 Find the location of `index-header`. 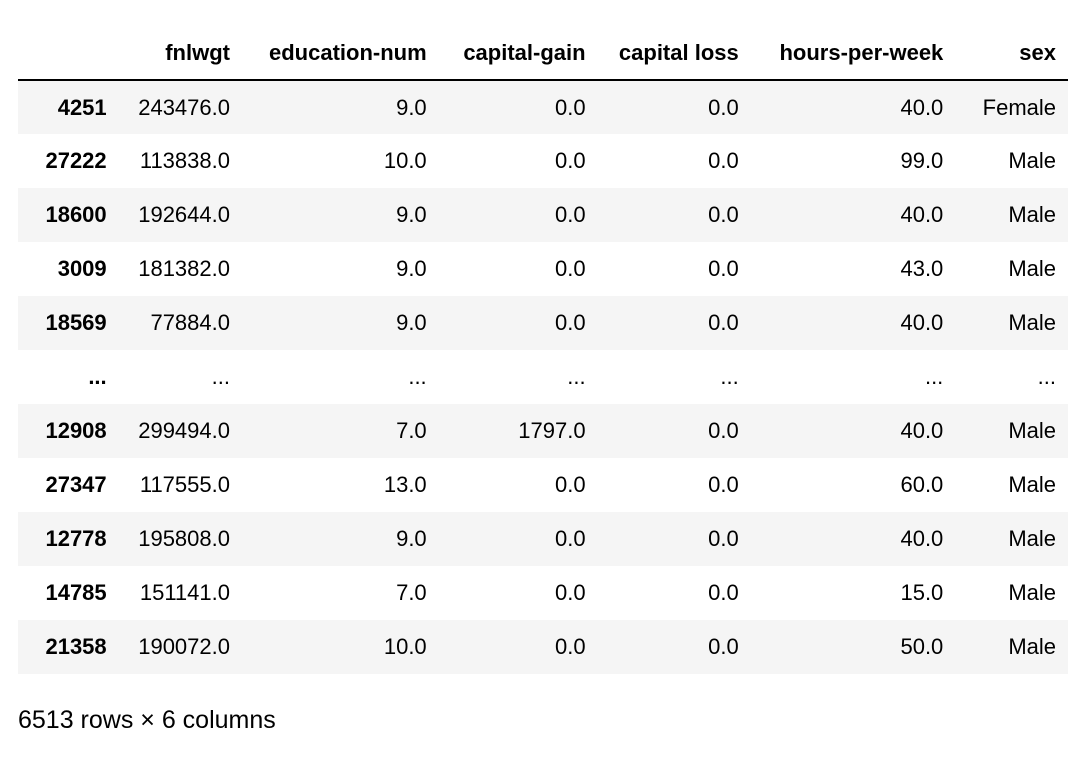

index-header is located at coordinates (68, 53).